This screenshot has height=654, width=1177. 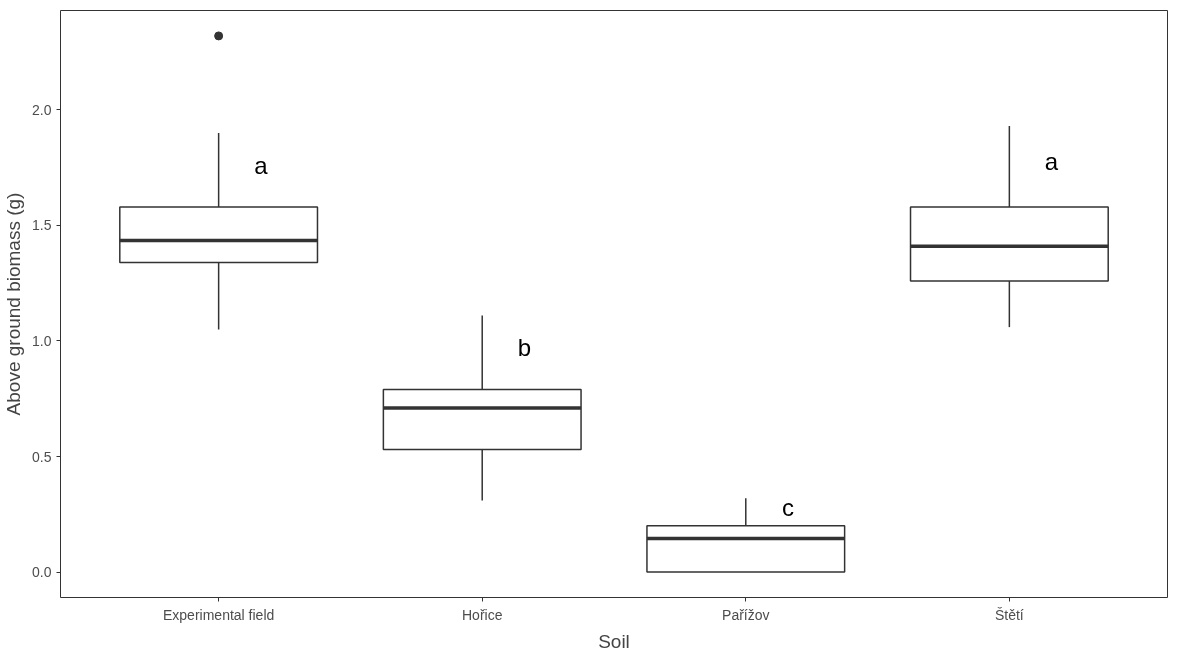 I want to click on y-tick-label: 0.0, so click(x=42, y=572).